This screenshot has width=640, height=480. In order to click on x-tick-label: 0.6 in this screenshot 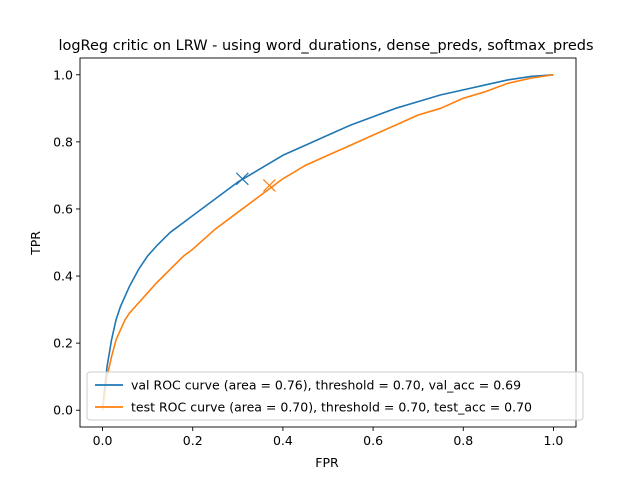, I will do `click(373, 440)`.